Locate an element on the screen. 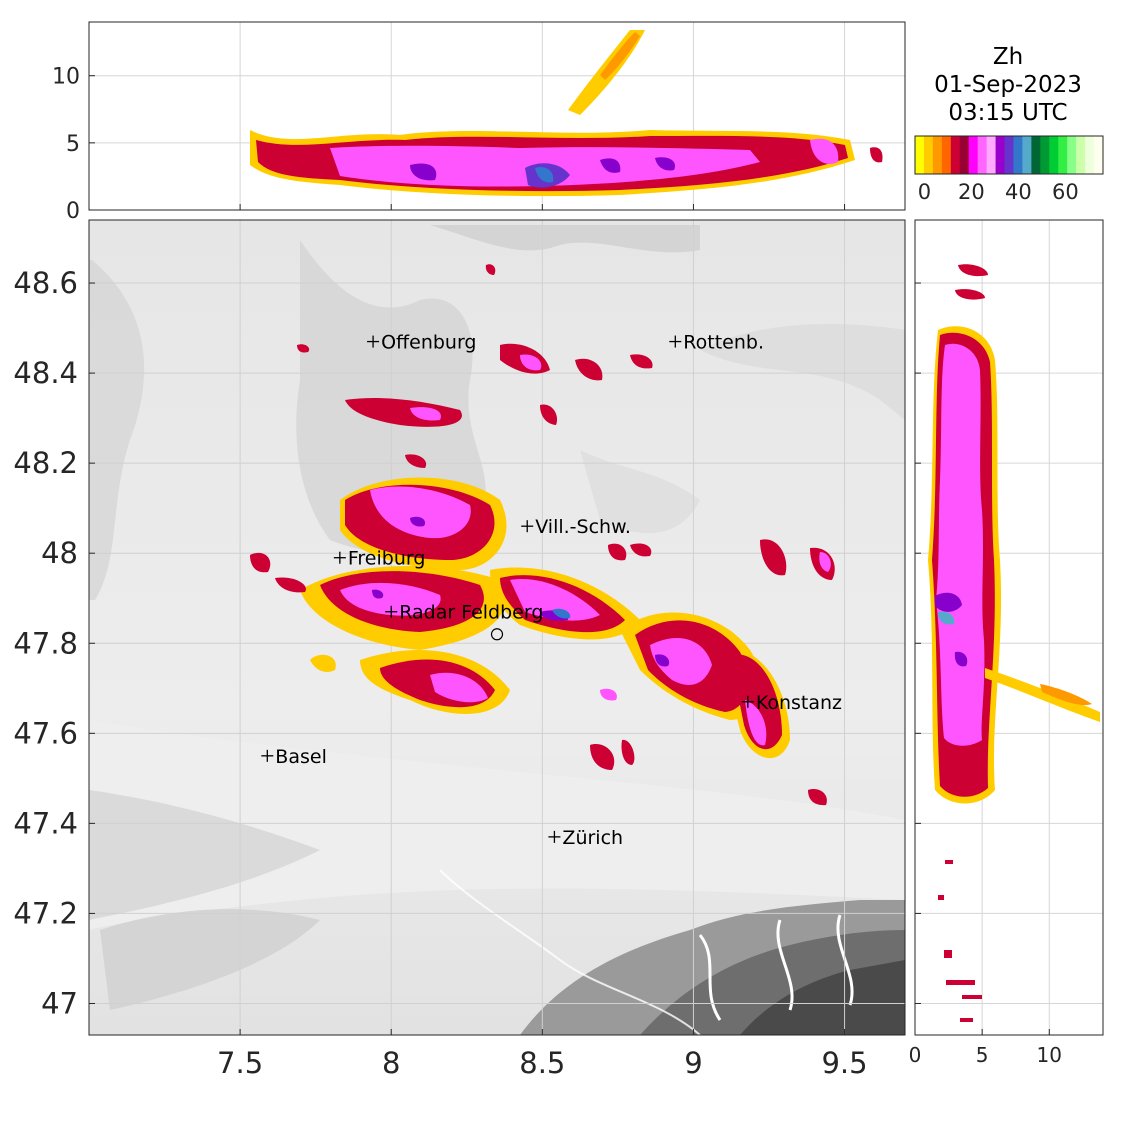  title-date: 01-Sep-2023 is located at coordinates (1008, 85).